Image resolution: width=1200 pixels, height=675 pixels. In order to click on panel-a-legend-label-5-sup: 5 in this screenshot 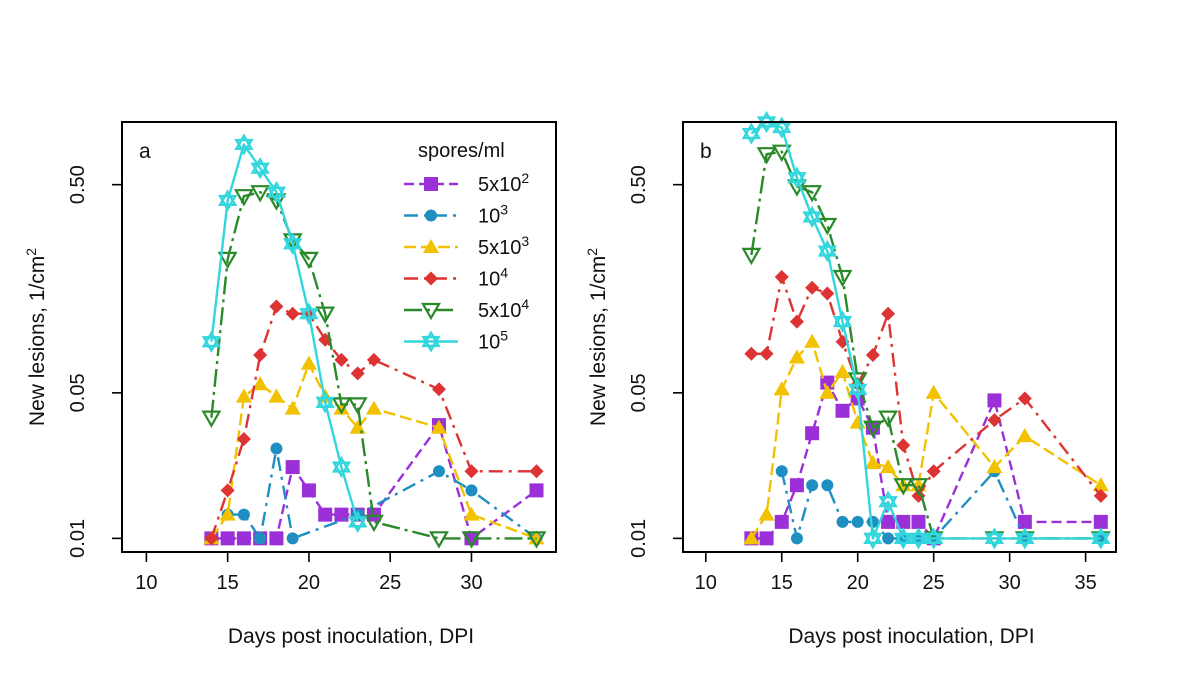, I will do `click(504, 336)`.